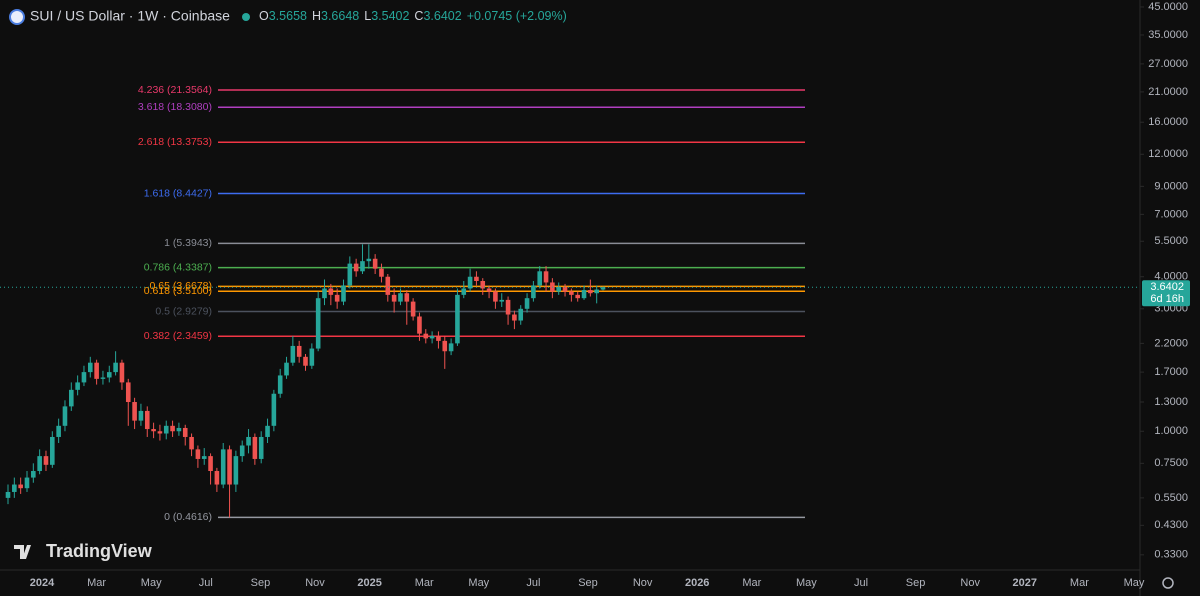 This screenshot has height=596, width=1200. I want to click on fib-label: 4.236 (21.3564), so click(175, 90).